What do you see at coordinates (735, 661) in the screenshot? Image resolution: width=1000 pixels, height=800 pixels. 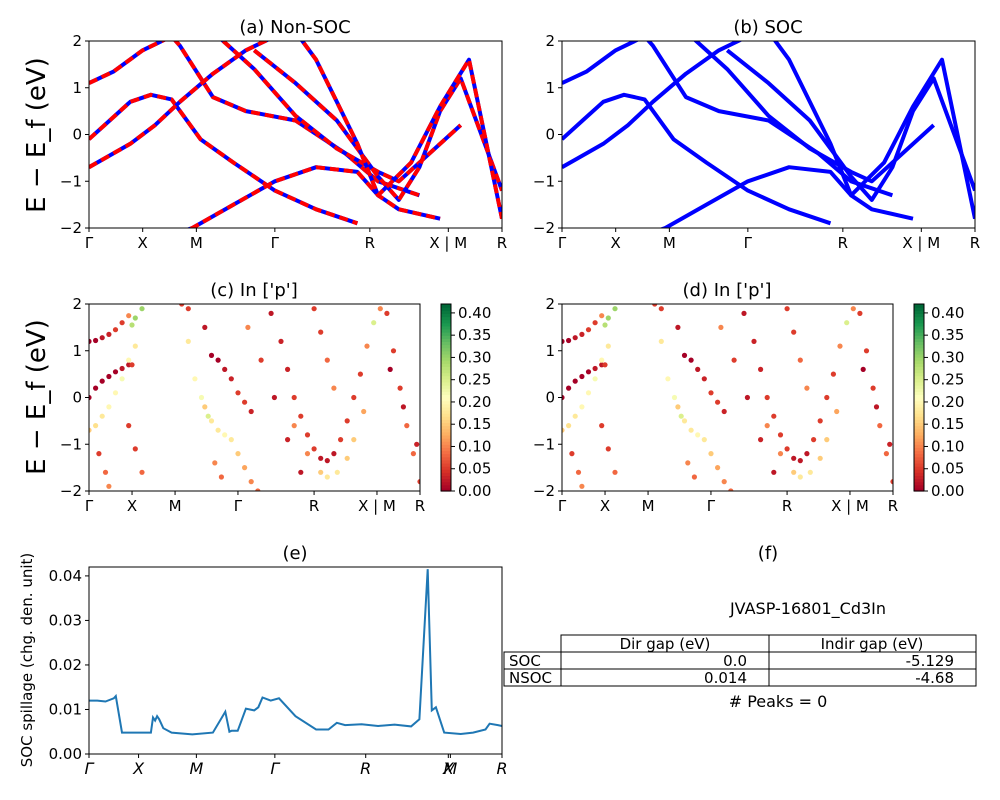 I see `table-row-soc-dir: 0.0` at bounding box center [735, 661].